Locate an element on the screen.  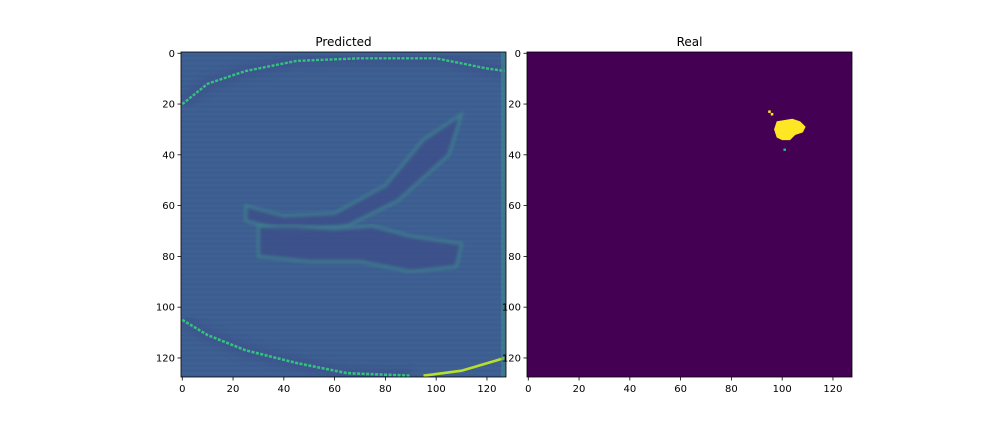
real-x-tick-label: 120 is located at coordinates (832, 389).